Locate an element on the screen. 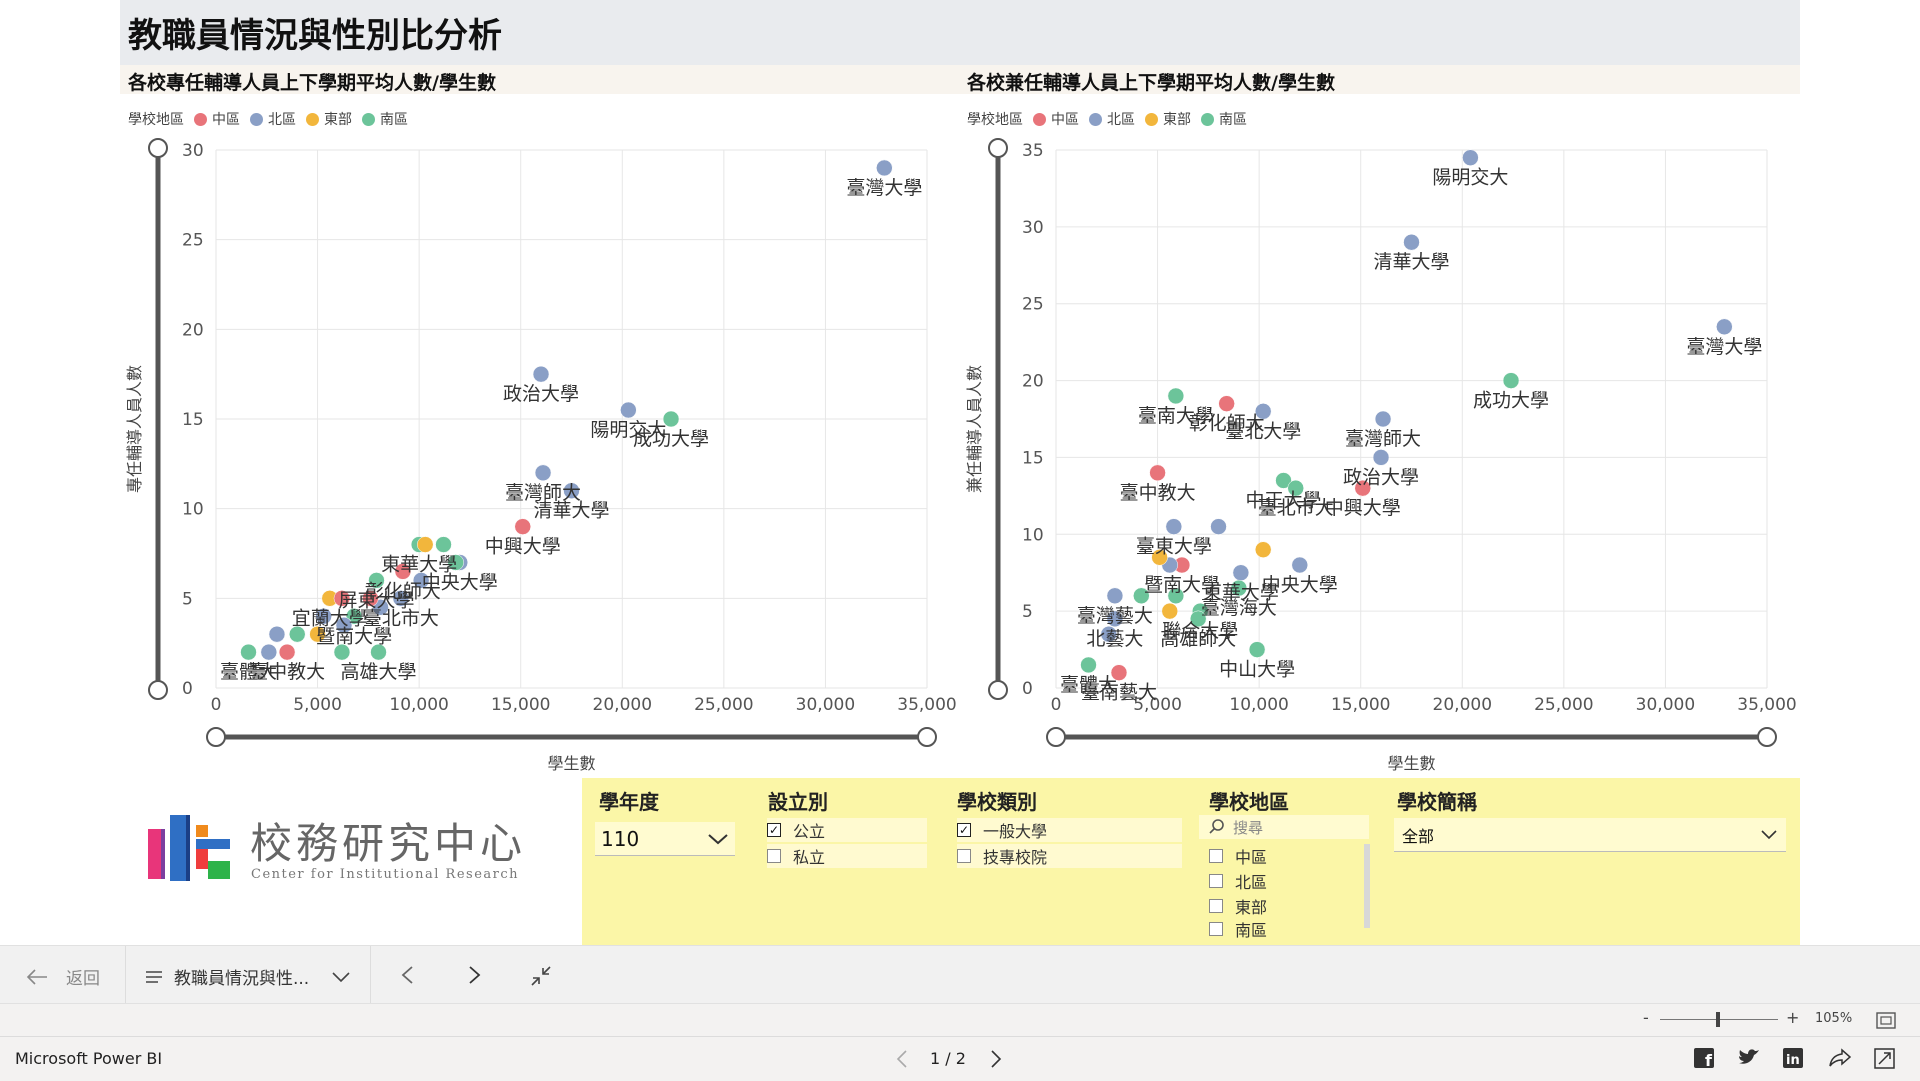  slicer-region-option-north: 北區 is located at coordinates (1284, 881).